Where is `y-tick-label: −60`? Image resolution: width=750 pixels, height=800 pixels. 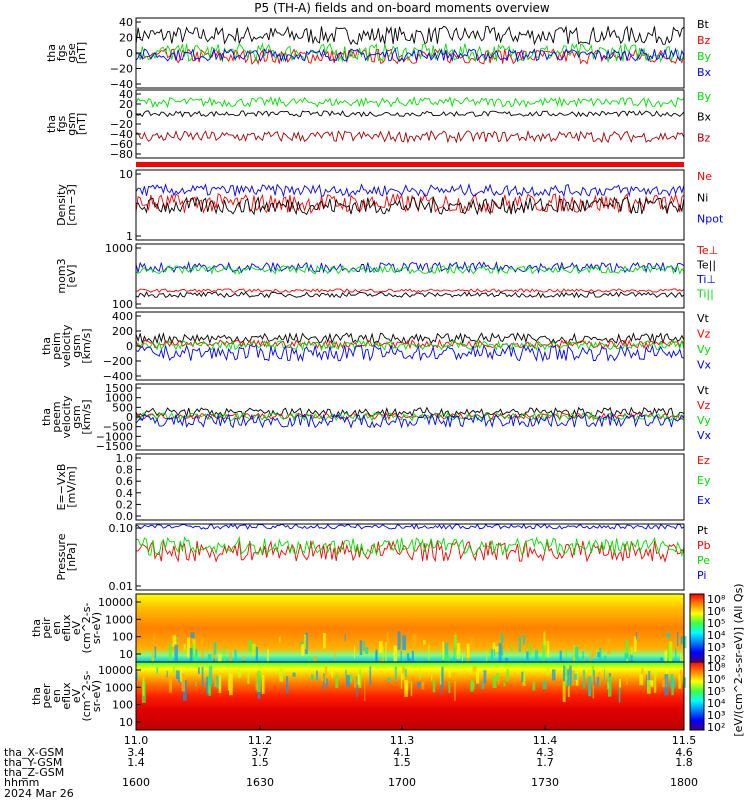 y-tick-label: −60 is located at coordinates (121, 144).